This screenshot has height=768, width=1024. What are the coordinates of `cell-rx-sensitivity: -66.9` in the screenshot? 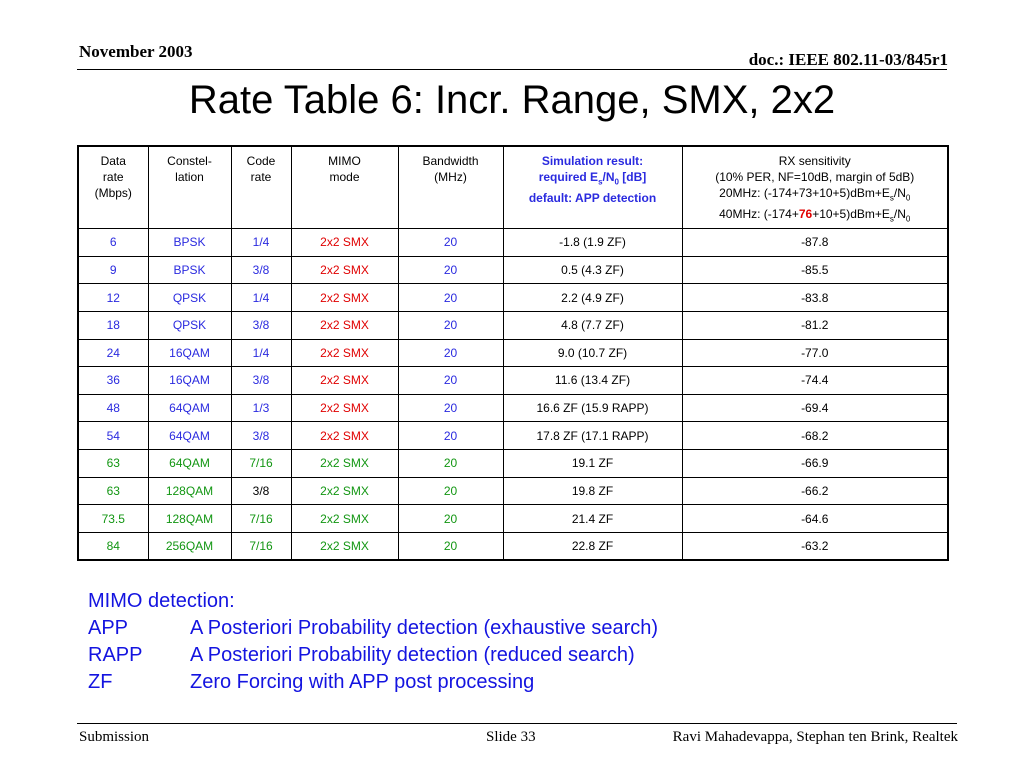 It's located at (815, 463).